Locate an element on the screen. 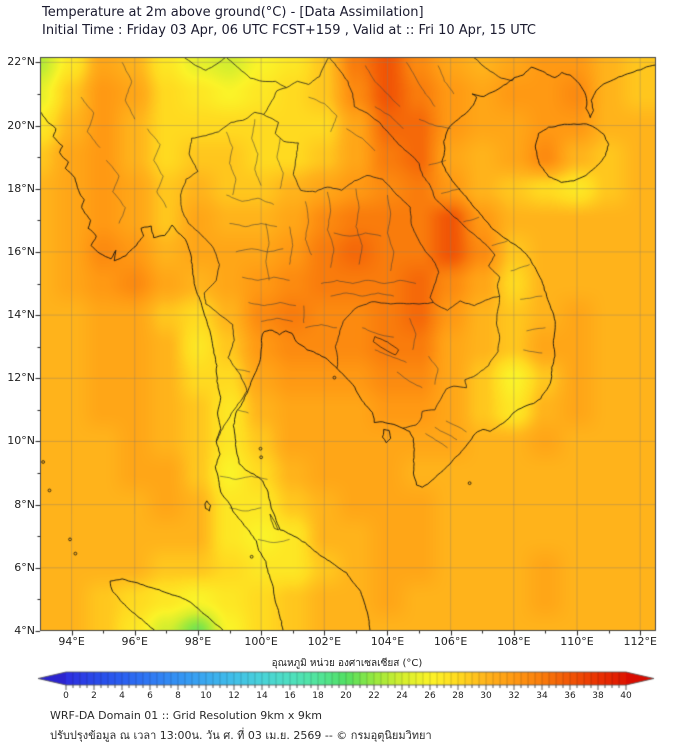 This screenshot has width=676, height=756. lon-tick-label: 112°E is located at coordinates (640, 641).